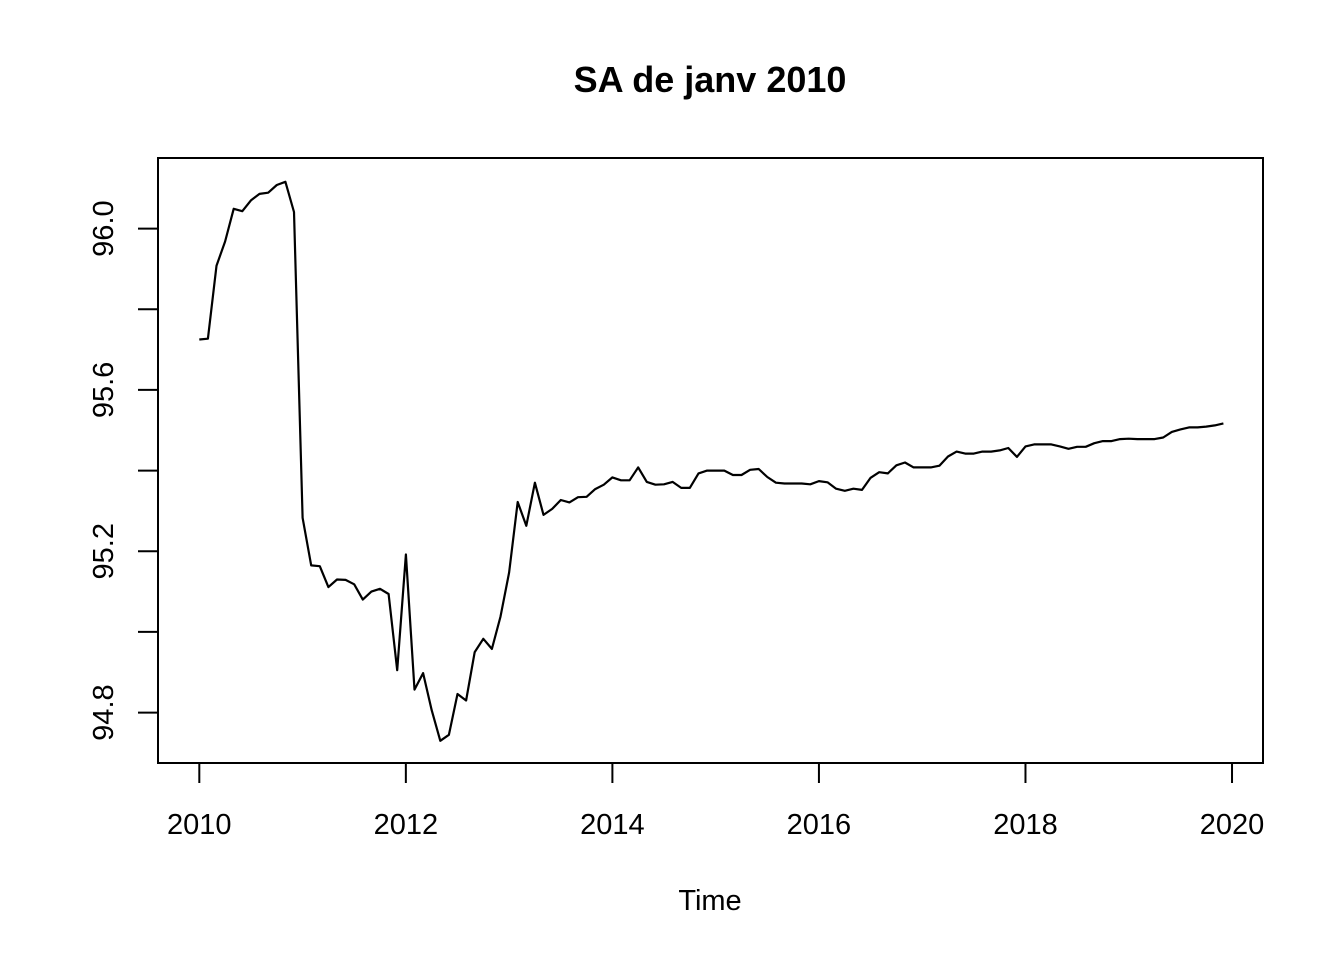 The width and height of the screenshot is (1344, 960). Describe the element at coordinates (819, 825) in the screenshot. I see `x-tick-label: 2016` at that location.